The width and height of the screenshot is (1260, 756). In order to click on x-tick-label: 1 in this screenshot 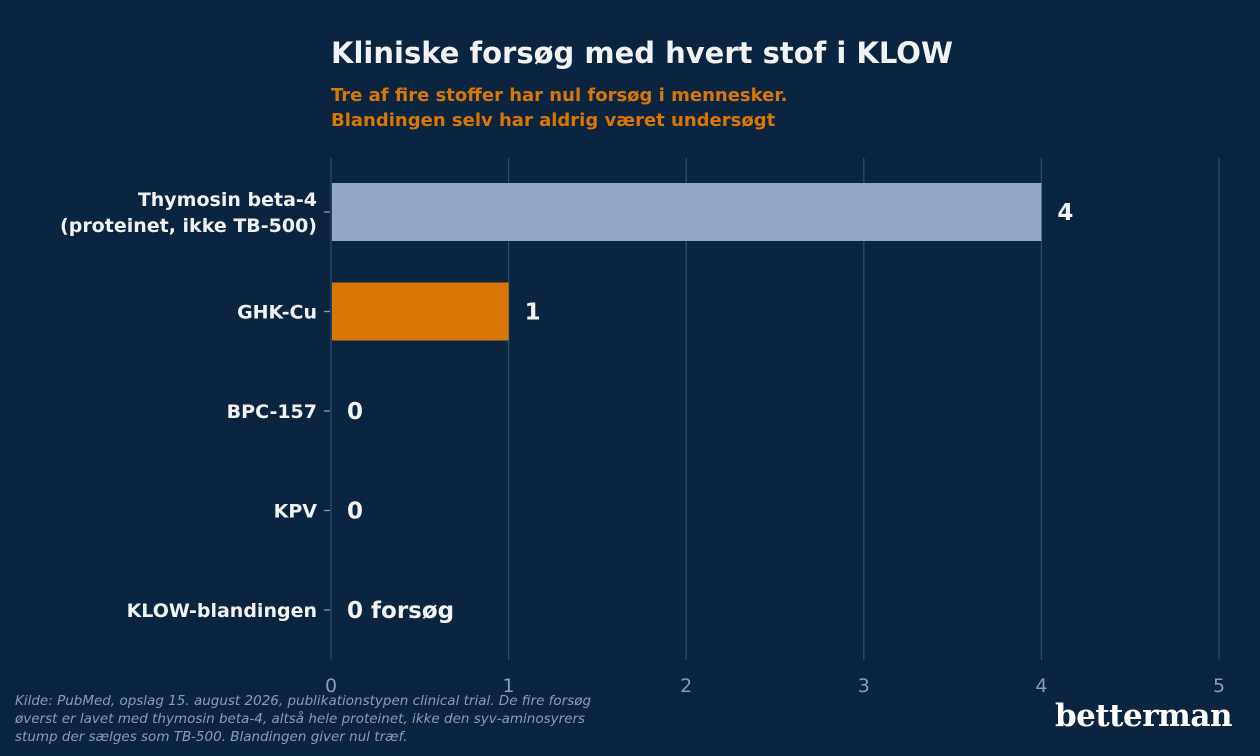, I will do `click(509, 686)`.